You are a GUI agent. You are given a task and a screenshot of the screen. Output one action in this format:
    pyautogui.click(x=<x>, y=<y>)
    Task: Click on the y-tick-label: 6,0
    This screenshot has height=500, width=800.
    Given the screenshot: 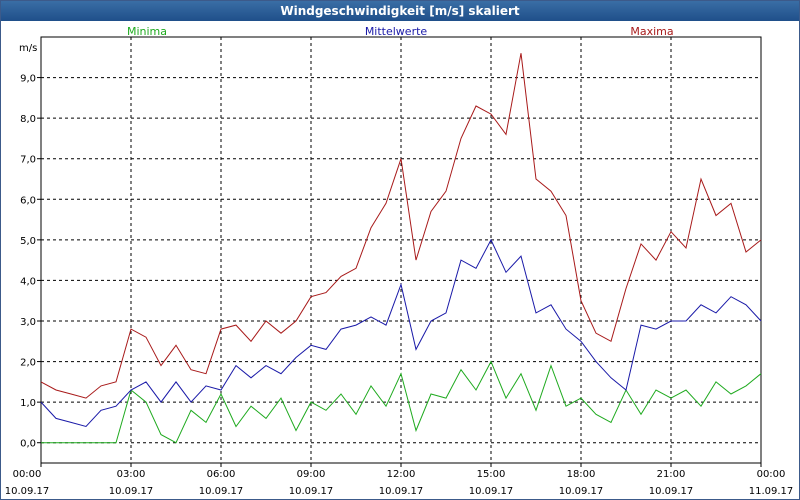 What is the action you would take?
    pyautogui.click(x=28, y=200)
    